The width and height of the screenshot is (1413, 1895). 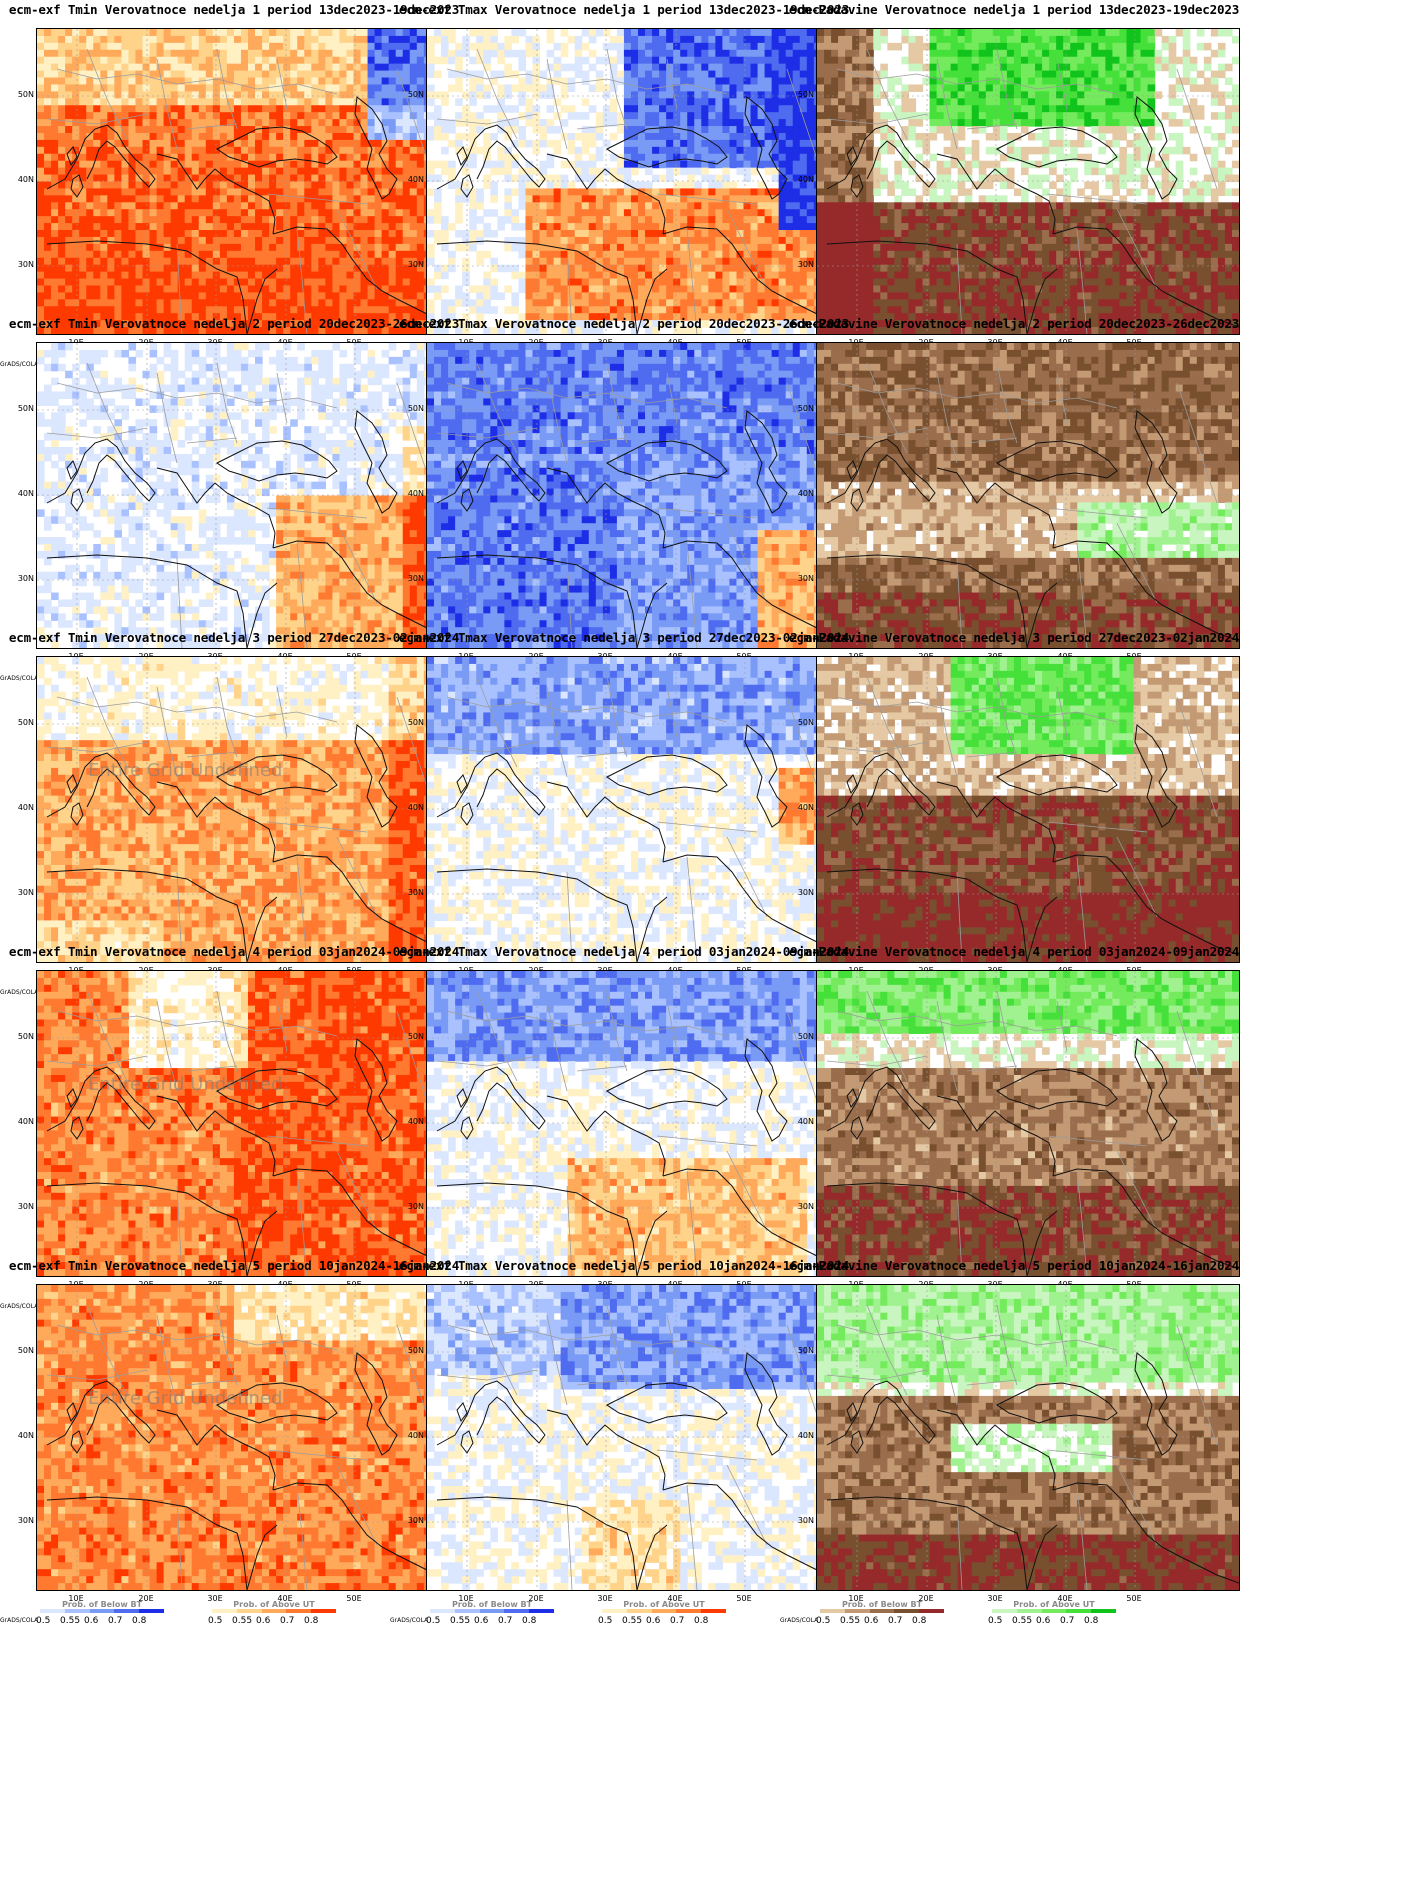 What do you see at coordinates (617, 89) in the screenshot?
I see `country-border` at bounding box center [617, 89].